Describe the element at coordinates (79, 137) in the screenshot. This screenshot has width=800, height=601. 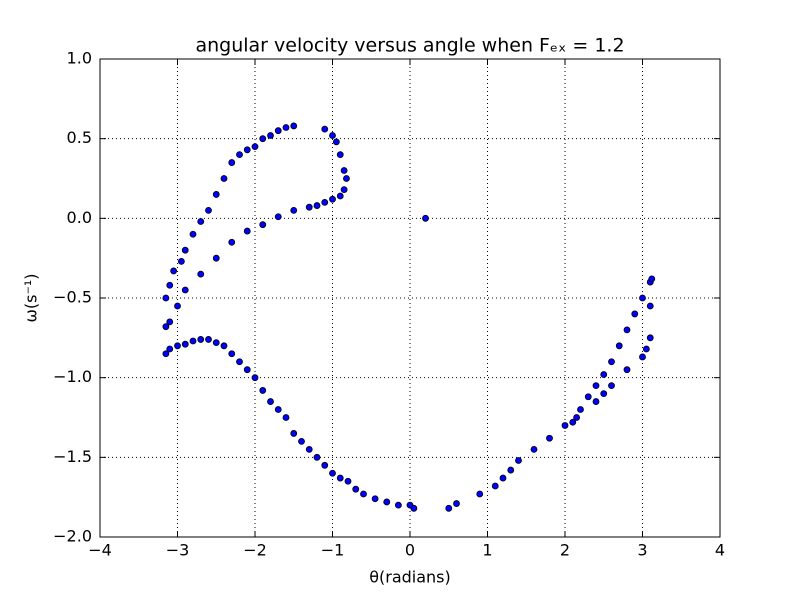
I see `y-tick-label: 0.5` at that location.